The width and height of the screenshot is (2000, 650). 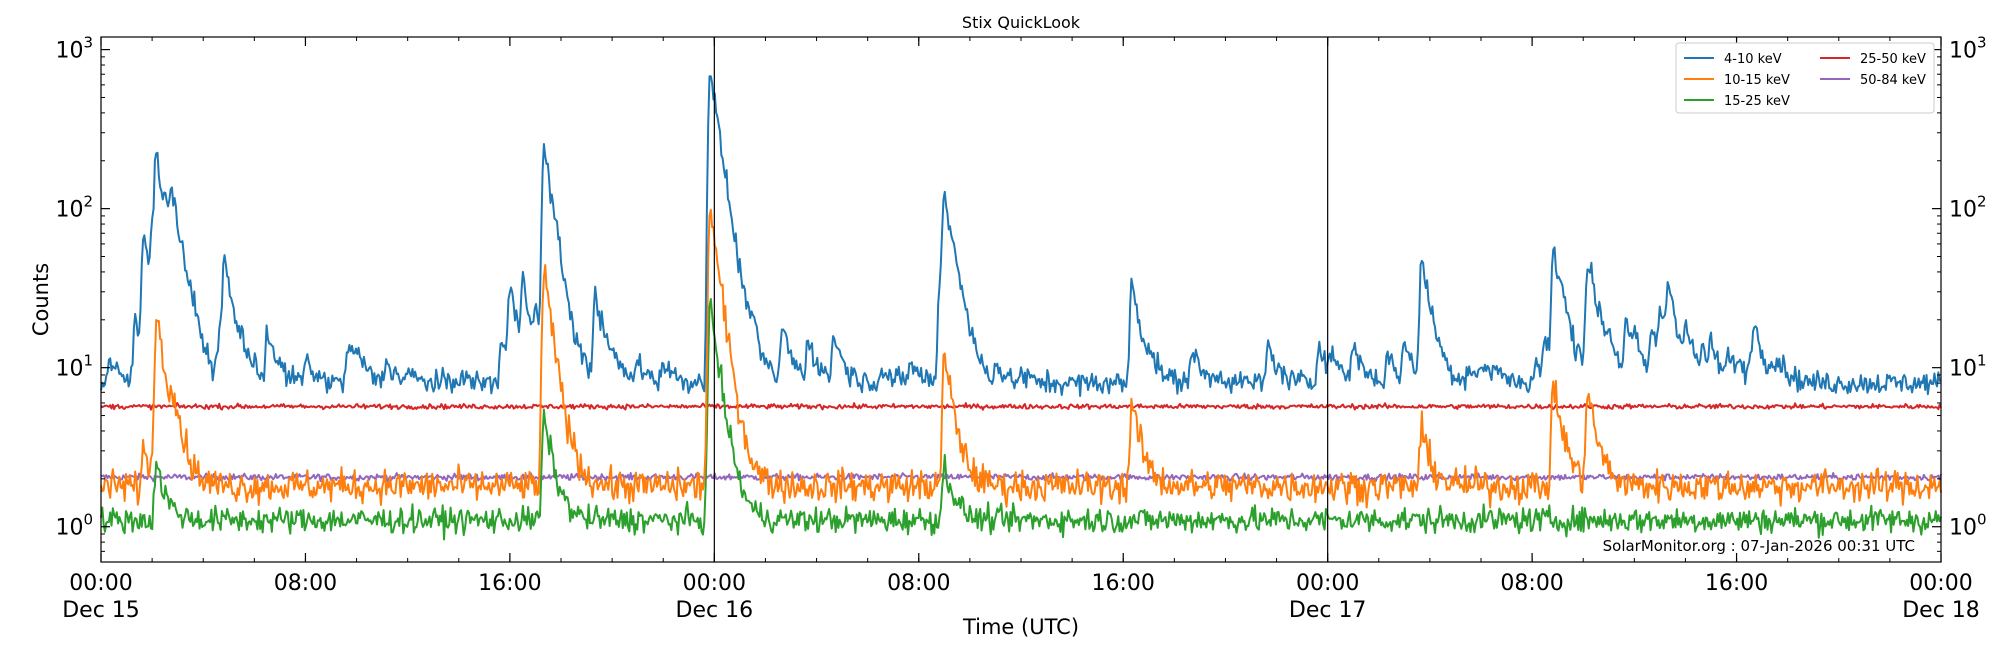 I want to click on legend-box, so click(x=1805, y=78).